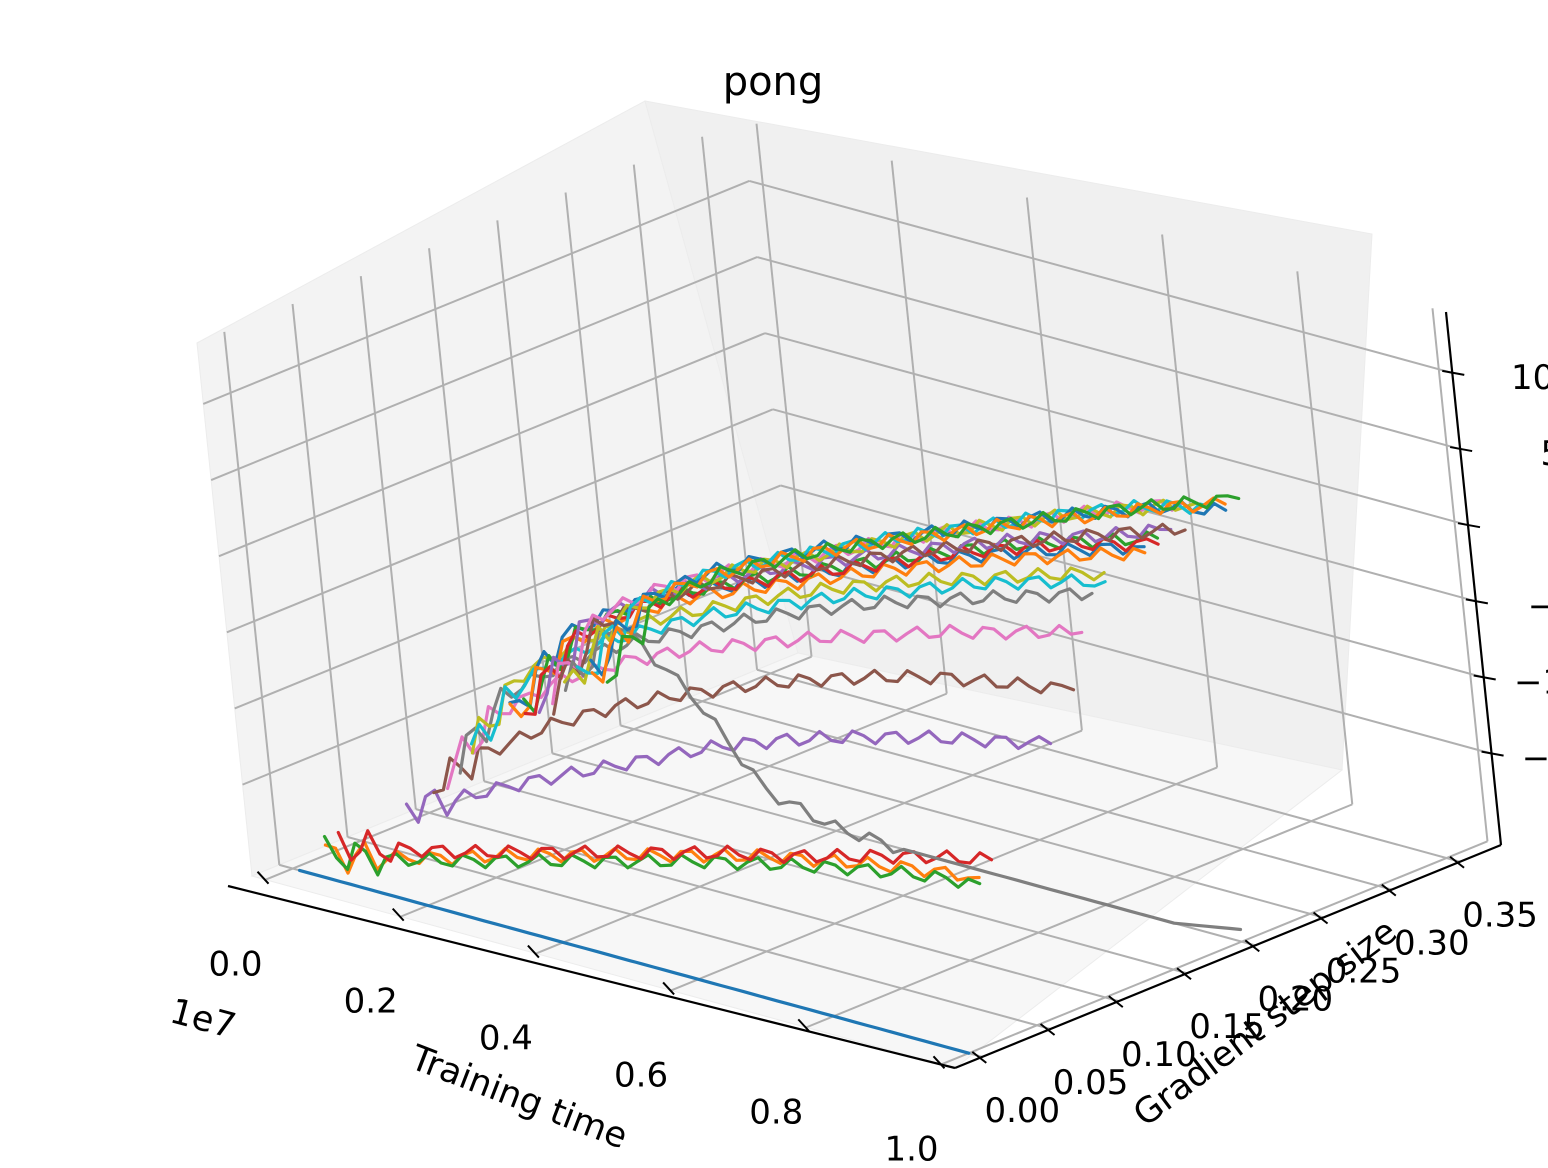 This screenshot has width=1548, height=1168. Describe the element at coordinates (203, 1020) in the screenshot. I see `x-axis-offset-label: 1e7` at that location.